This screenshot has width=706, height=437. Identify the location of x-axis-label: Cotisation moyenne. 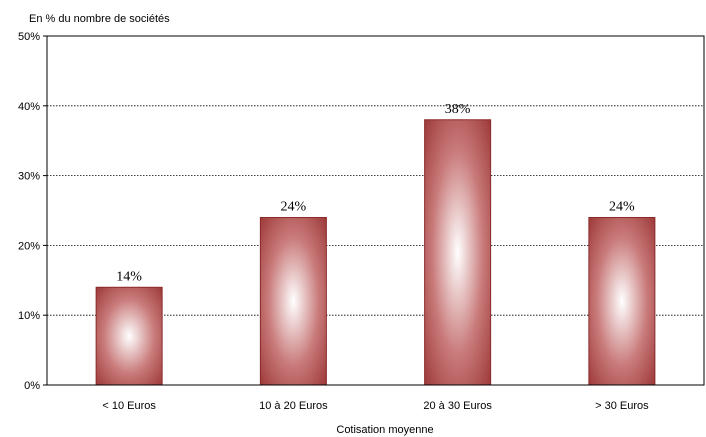
(384, 430).